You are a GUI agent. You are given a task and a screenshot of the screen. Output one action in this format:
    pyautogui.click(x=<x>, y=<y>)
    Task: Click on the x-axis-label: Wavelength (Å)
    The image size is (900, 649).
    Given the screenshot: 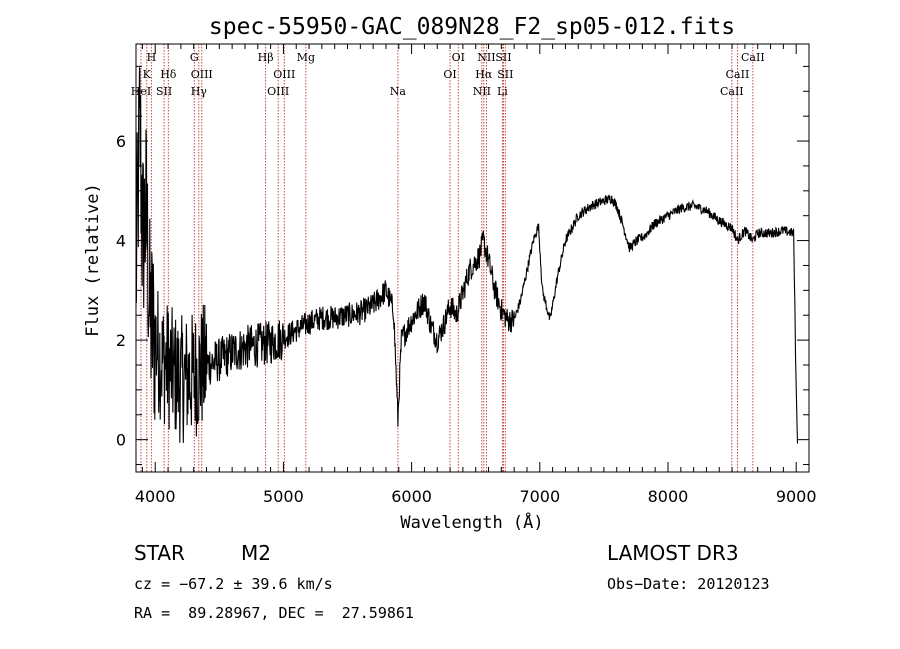 What is the action you would take?
    pyautogui.click(x=471, y=522)
    